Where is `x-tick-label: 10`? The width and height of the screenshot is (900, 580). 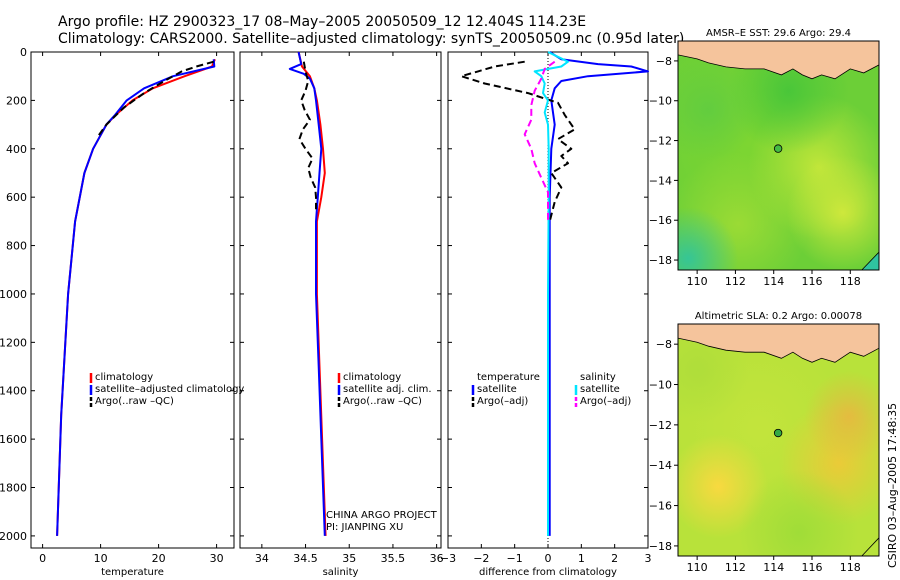 x-tick-label: 10 is located at coordinates (101, 558).